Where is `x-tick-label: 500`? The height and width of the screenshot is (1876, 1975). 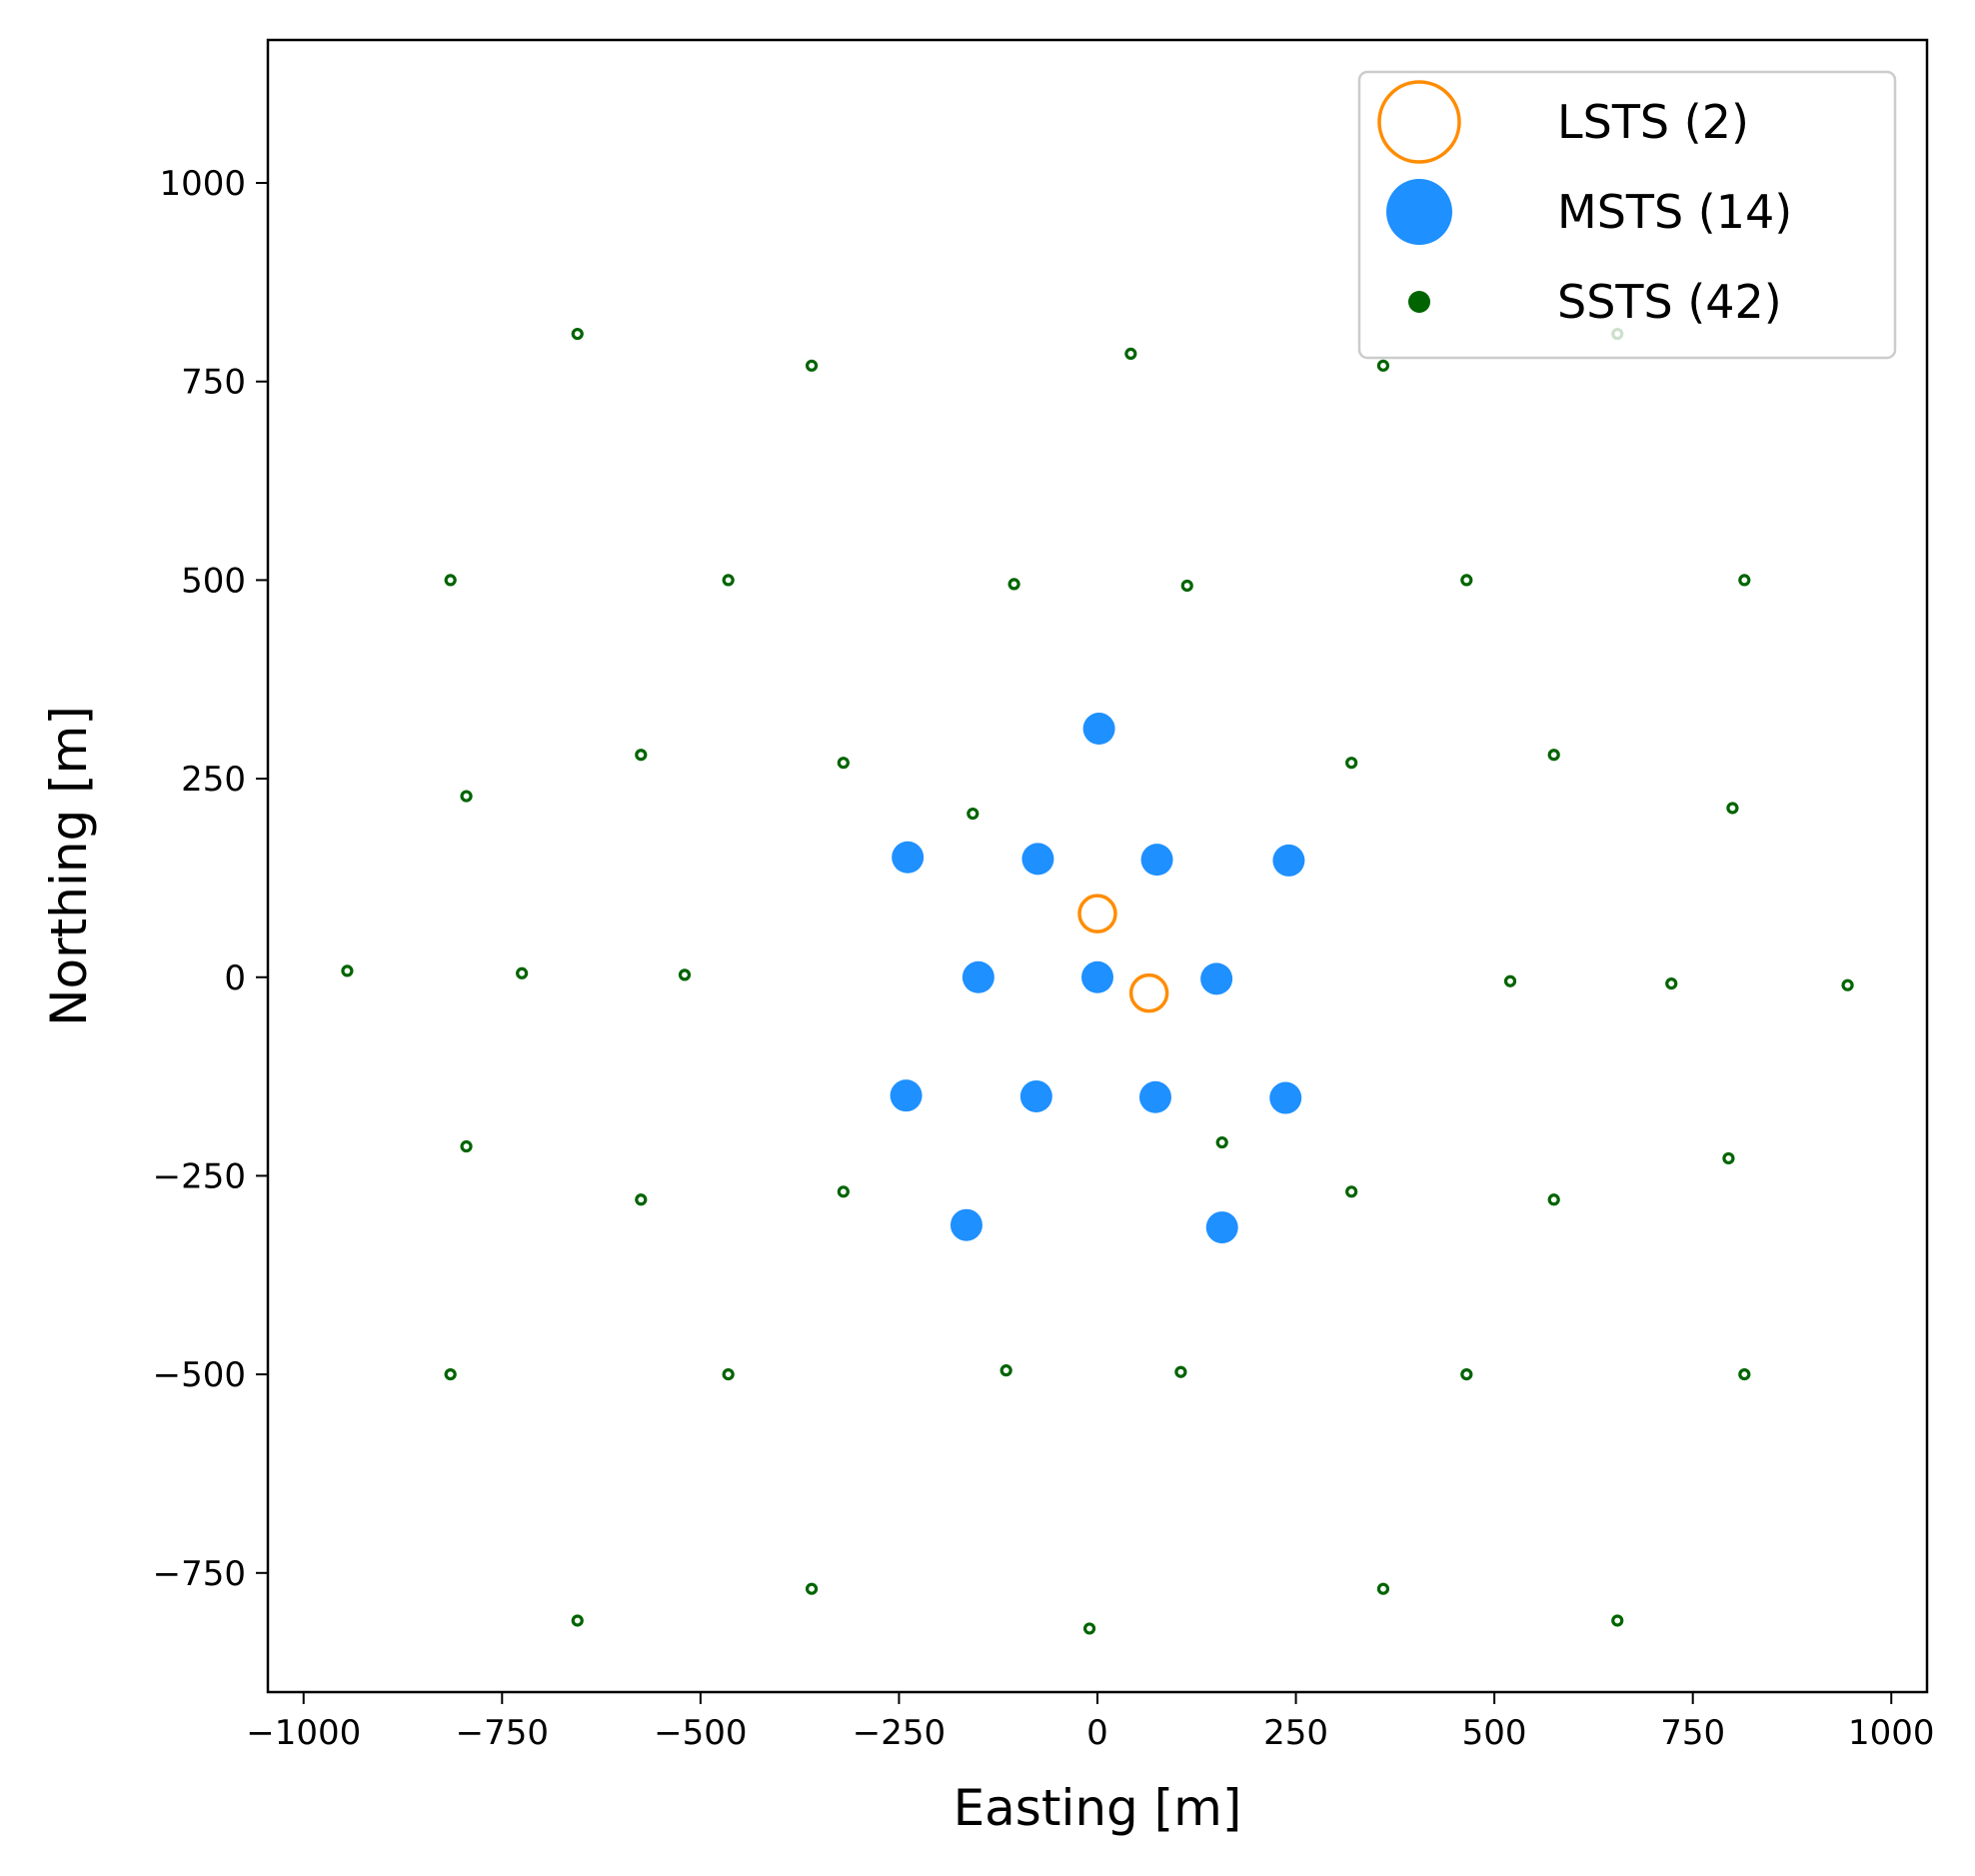 x-tick-label: 500 is located at coordinates (1494, 1733).